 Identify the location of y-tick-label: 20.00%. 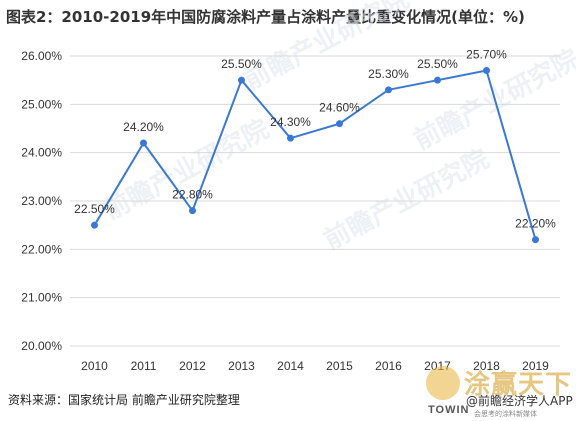
(41, 346).